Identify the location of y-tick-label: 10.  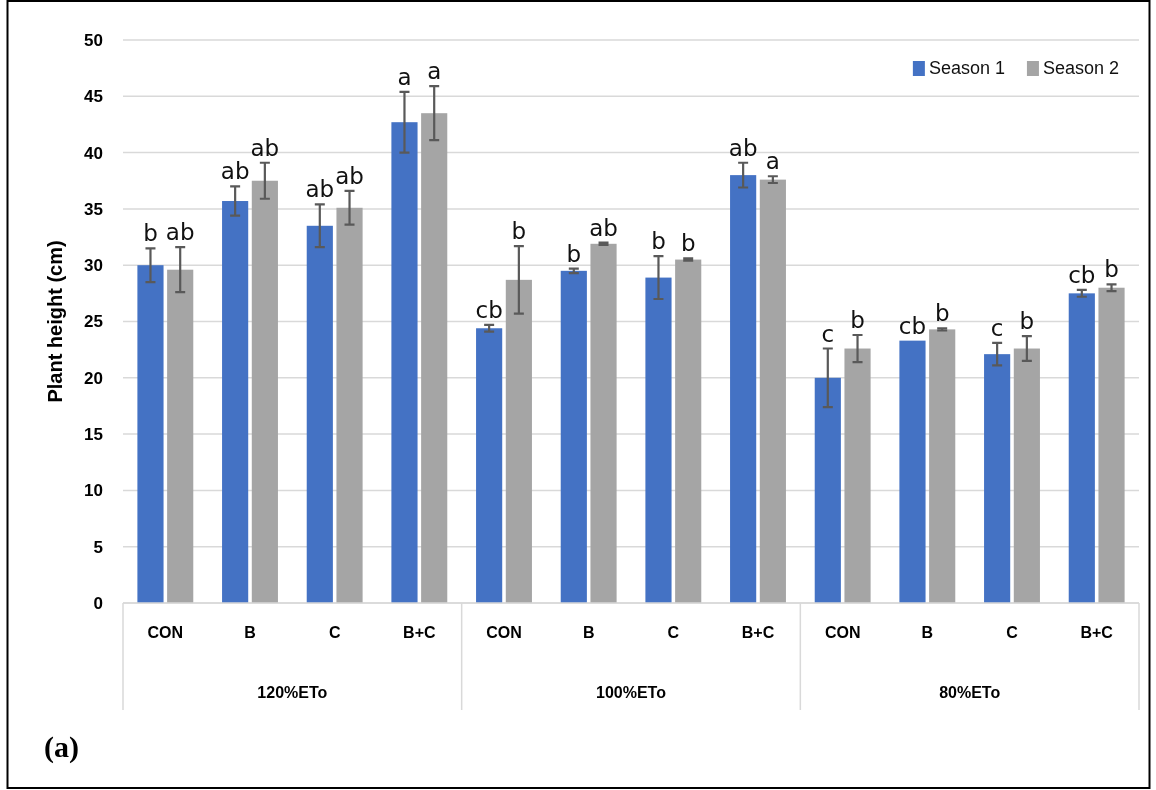
(93, 491).